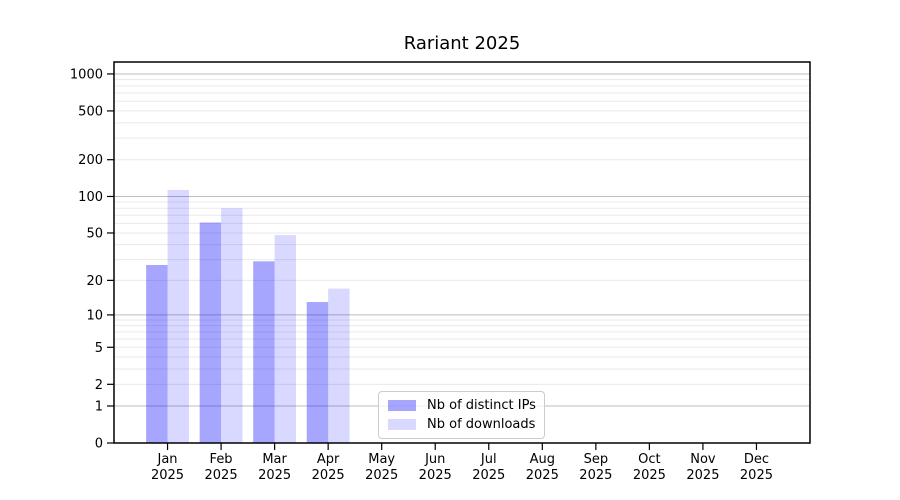 The width and height of the screenshot is (900, 500). Describe the element at coordinates (461, 415) in the screenshot. I see `legend: Nb of distinct IPs Nb of downloads` at that location.